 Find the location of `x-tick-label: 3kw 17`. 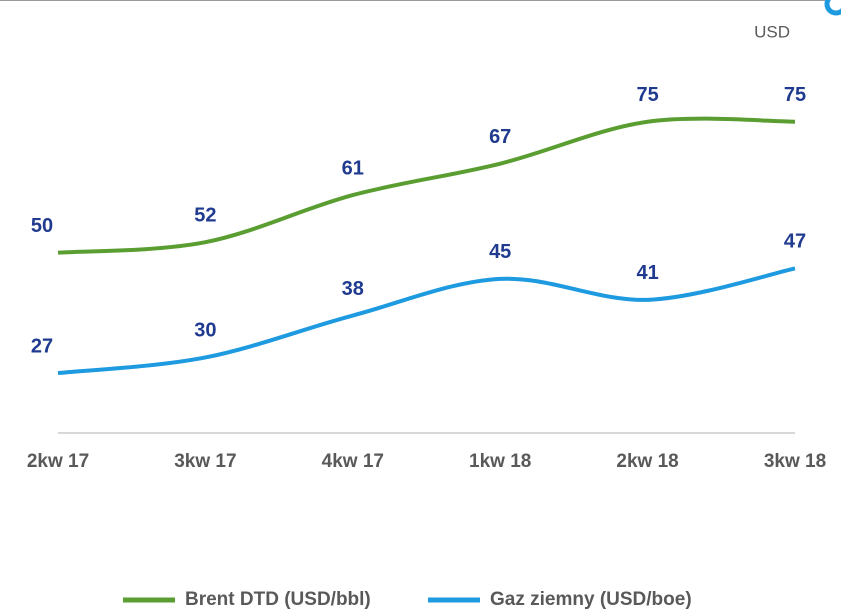

x-tick-label: 3kw 17 is located at coordinates (205, 461).